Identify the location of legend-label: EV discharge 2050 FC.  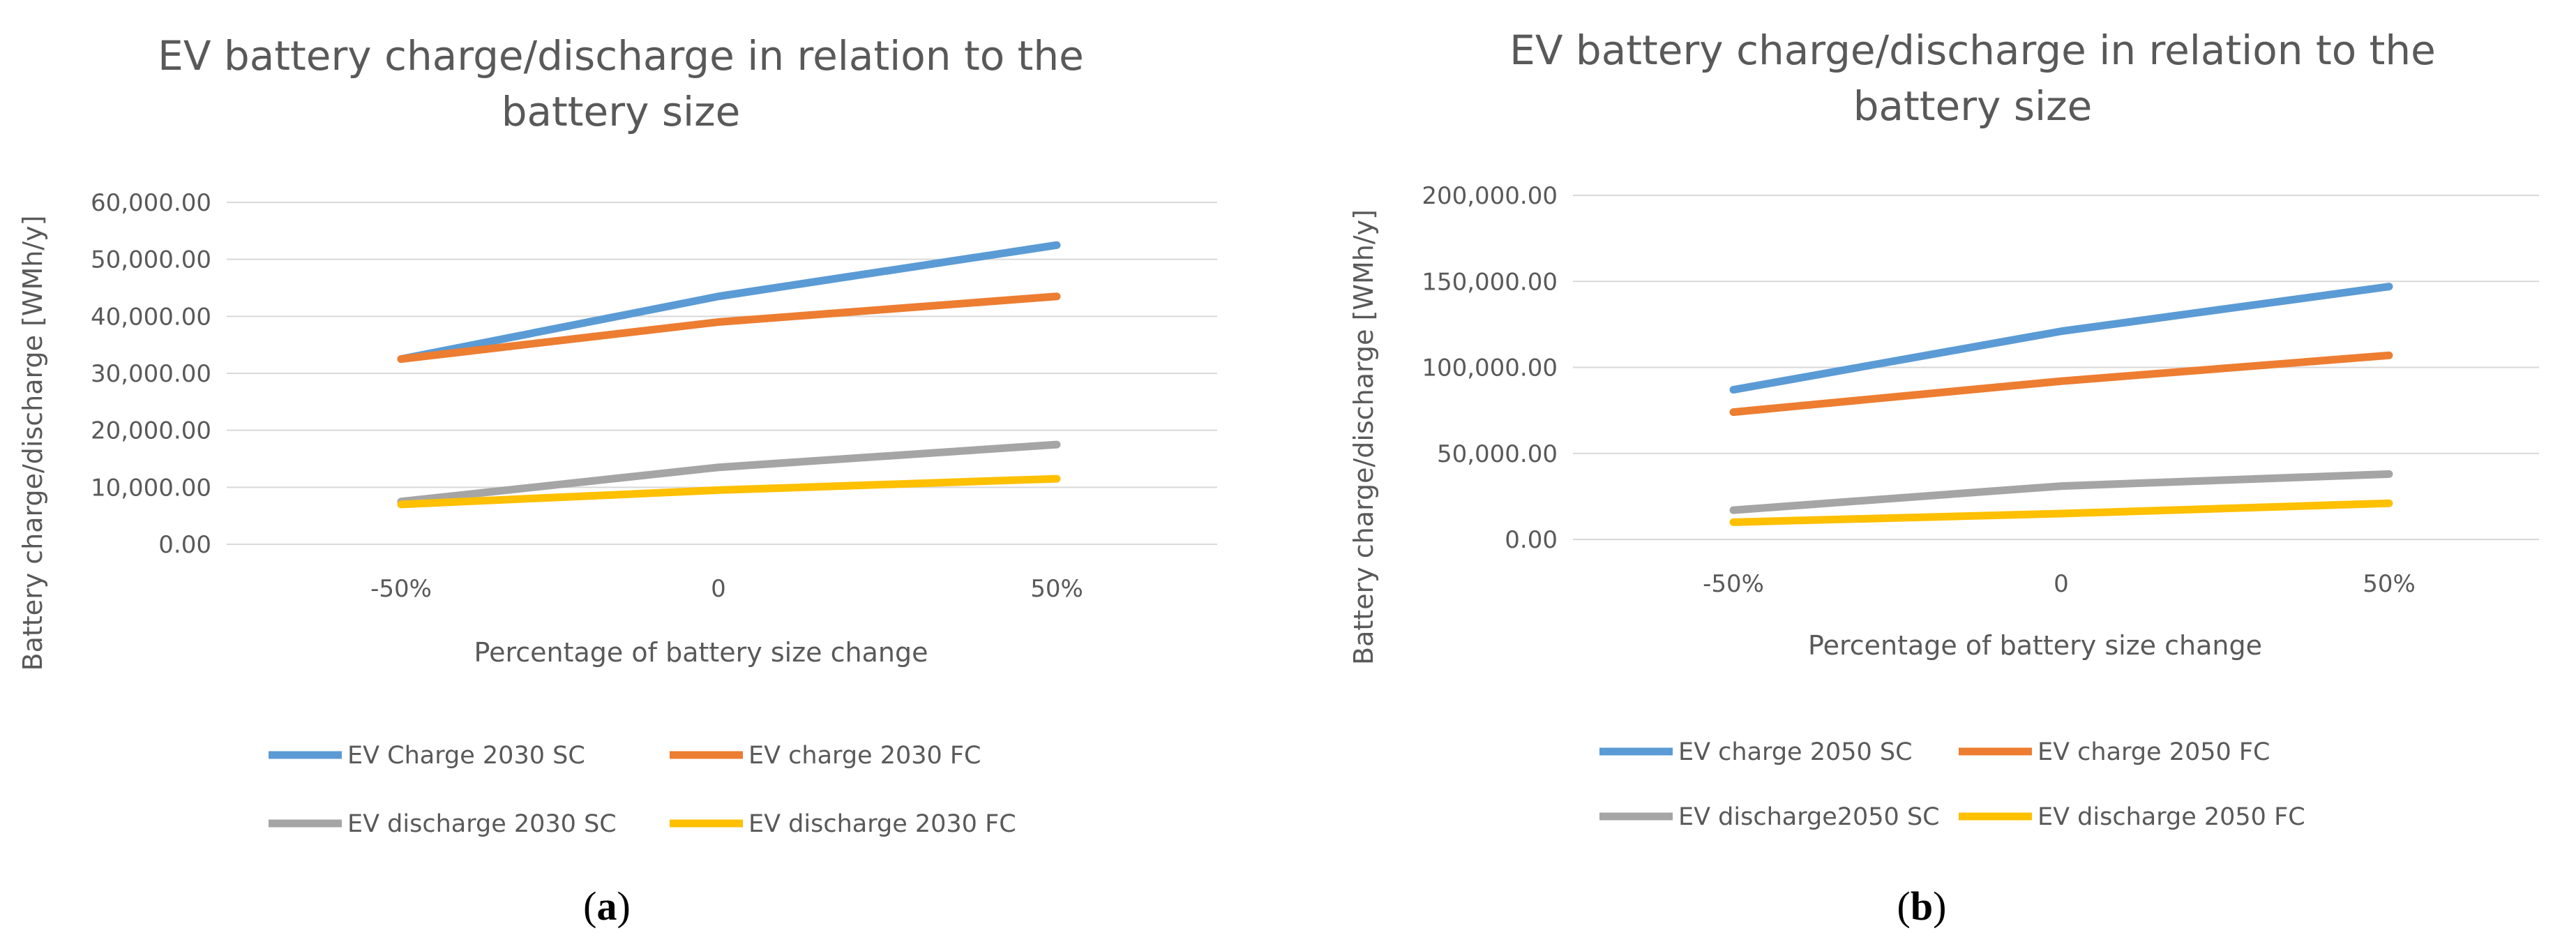
(2171, 817).